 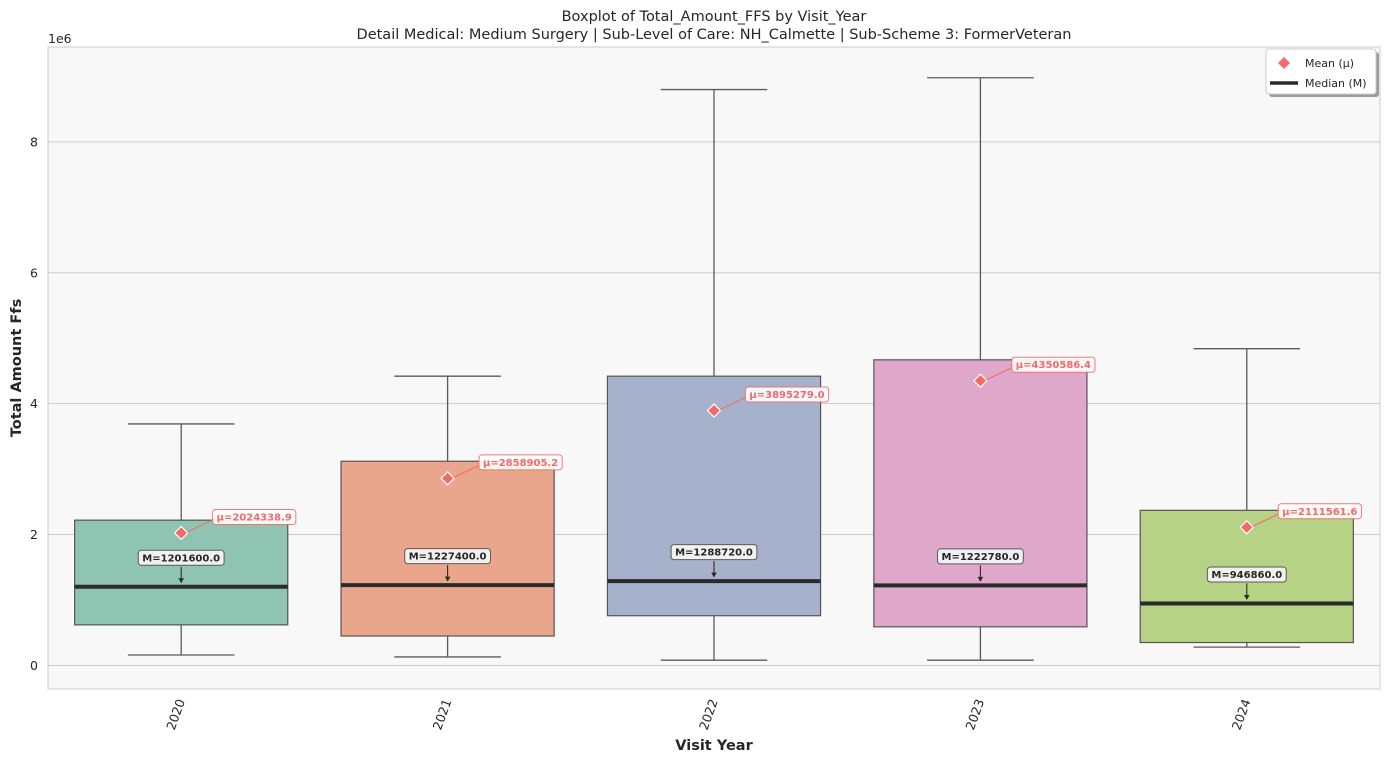 I want to click on mean-label: μ=2858905.2, so click(x=520, y=463).